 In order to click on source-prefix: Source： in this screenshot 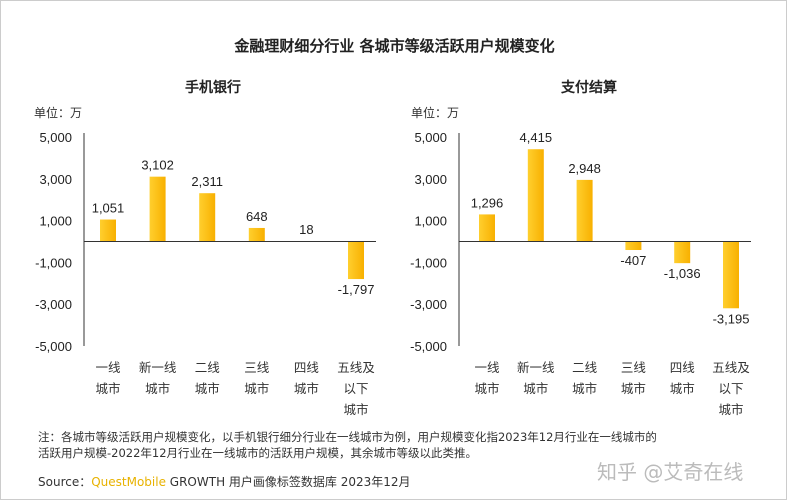, I will do `click(65, 482)`.